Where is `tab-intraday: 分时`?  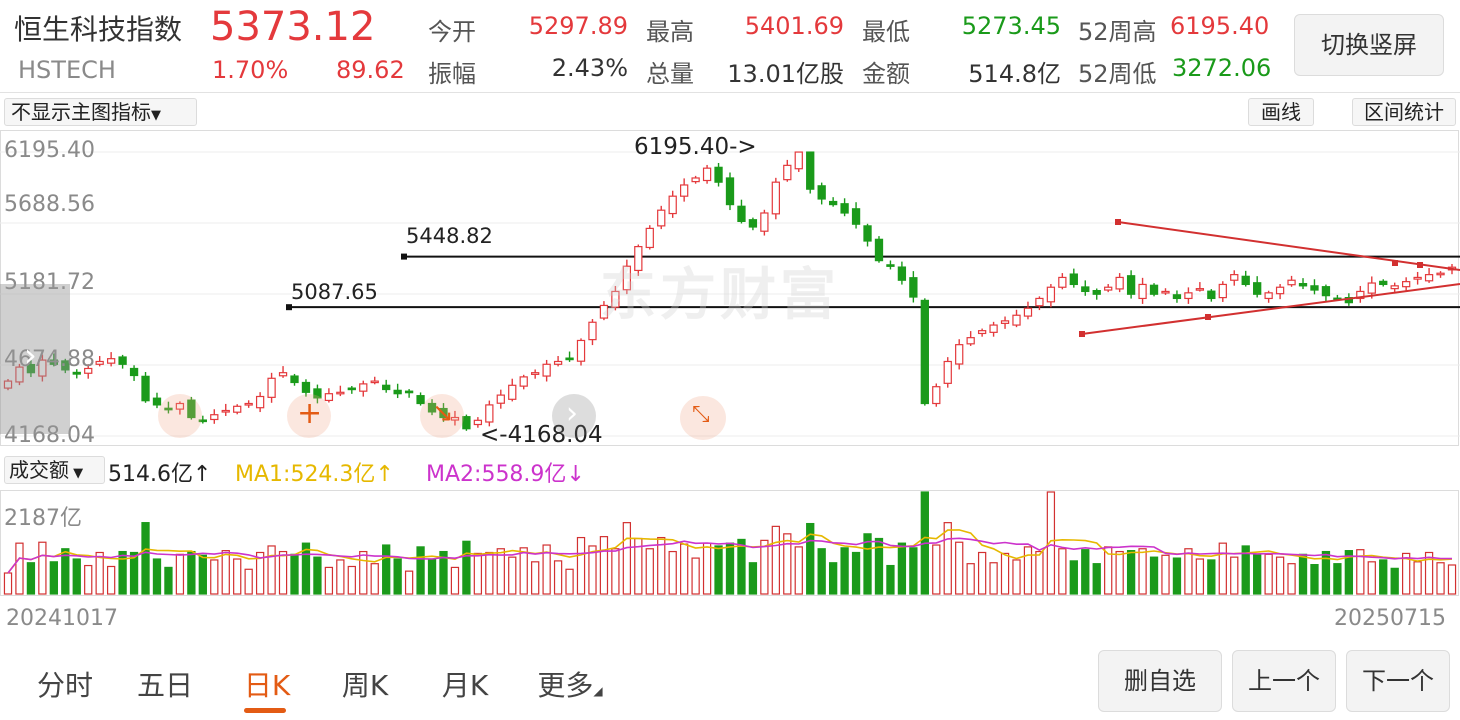
tab-intraday: 分时 is located at coordinates (64, 685).